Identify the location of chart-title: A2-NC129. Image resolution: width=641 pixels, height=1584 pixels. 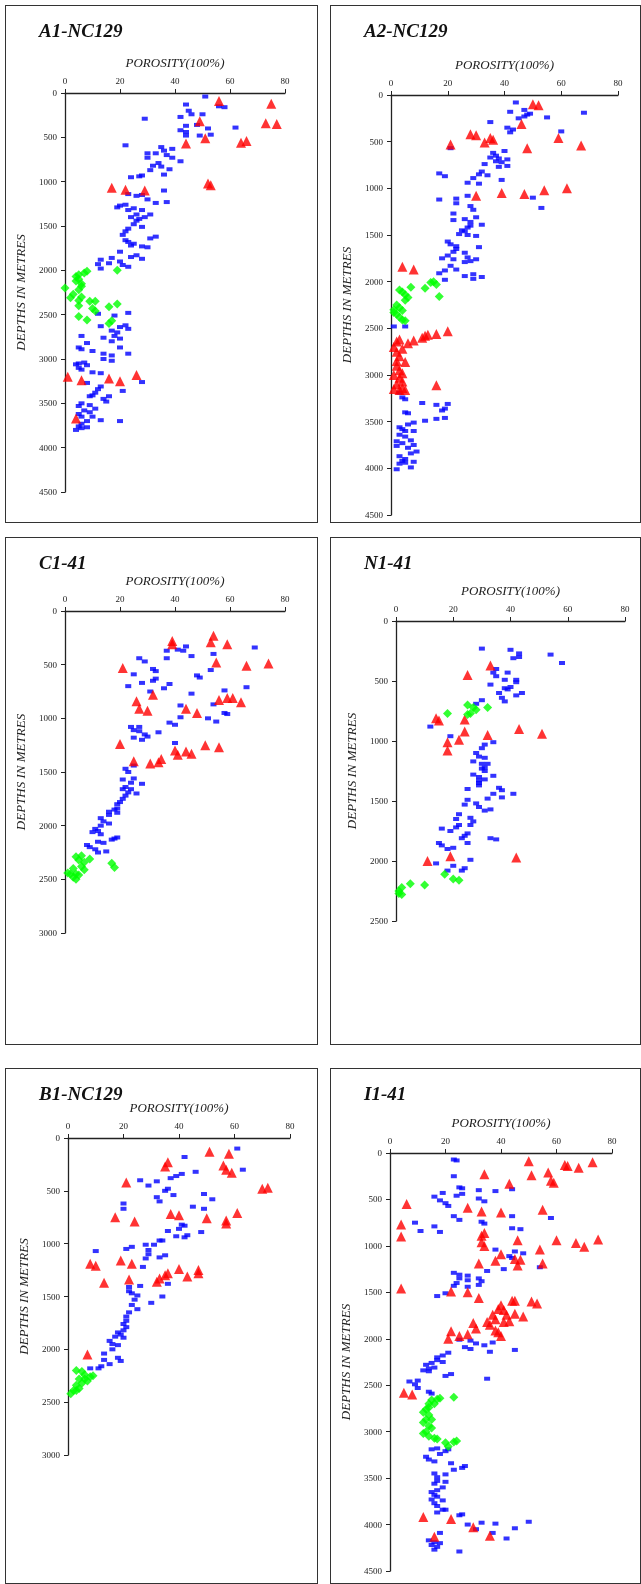
(405, 30).